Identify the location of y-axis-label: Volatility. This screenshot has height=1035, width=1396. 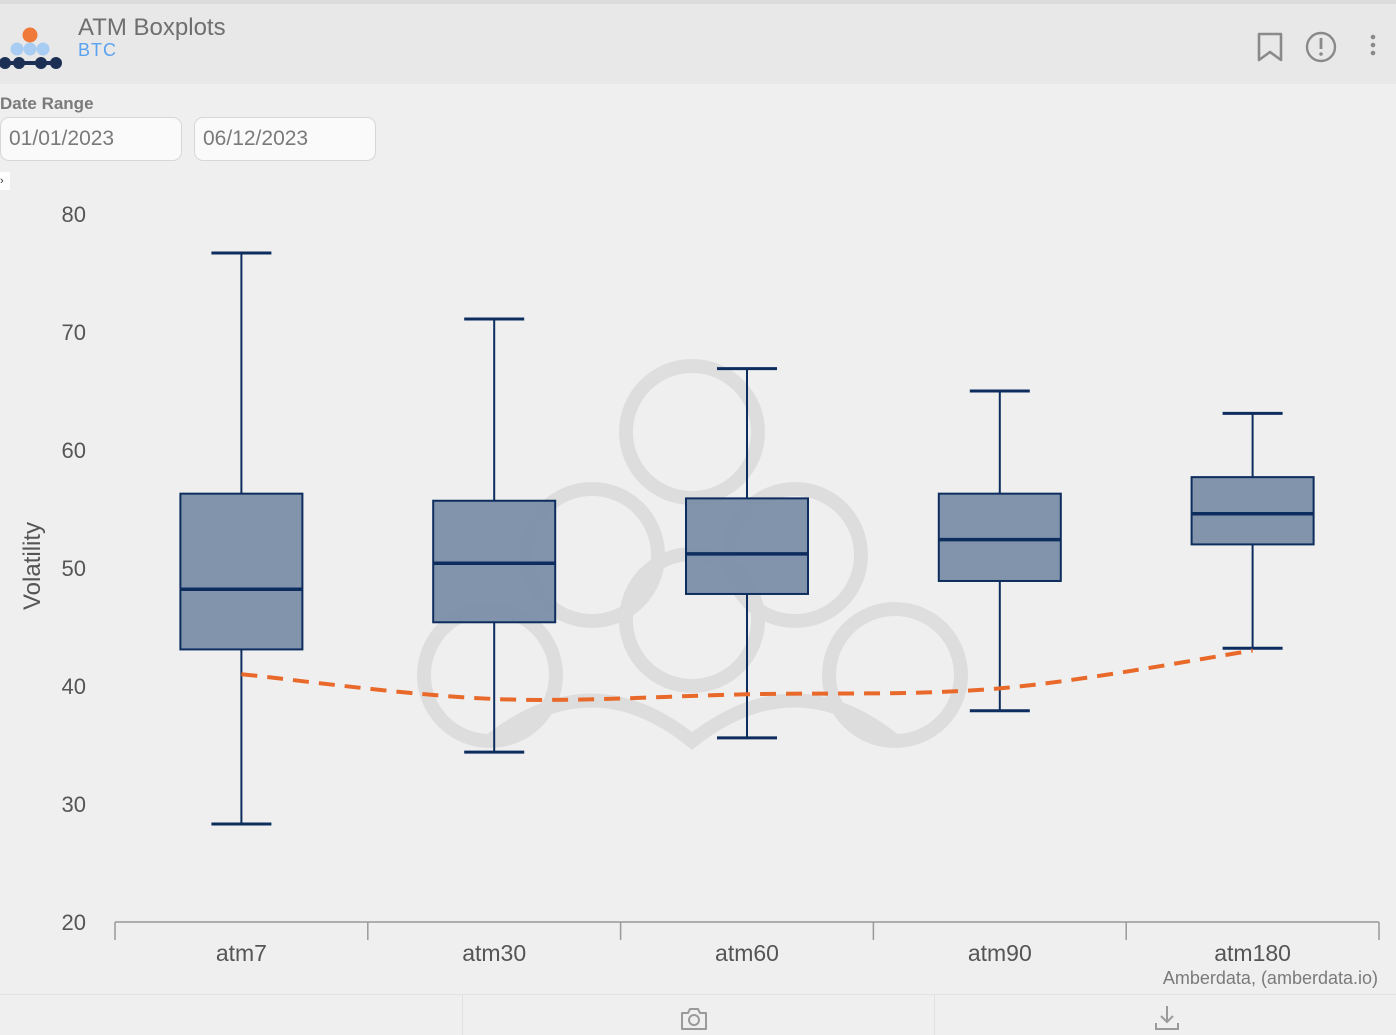
(32, 566).